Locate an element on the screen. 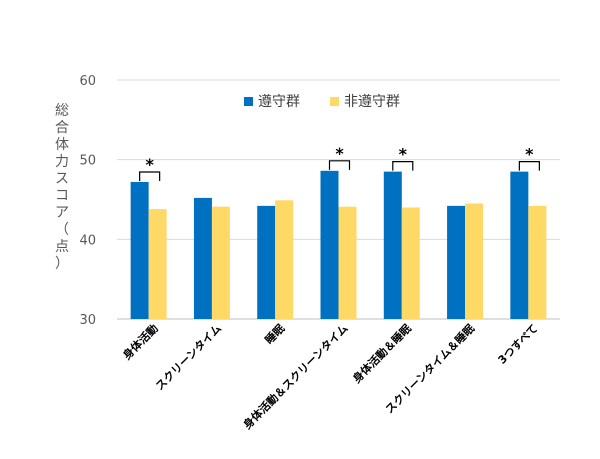 The image size is (600, 459). y-tick-label: 40 is located at coordinates (87, 240).